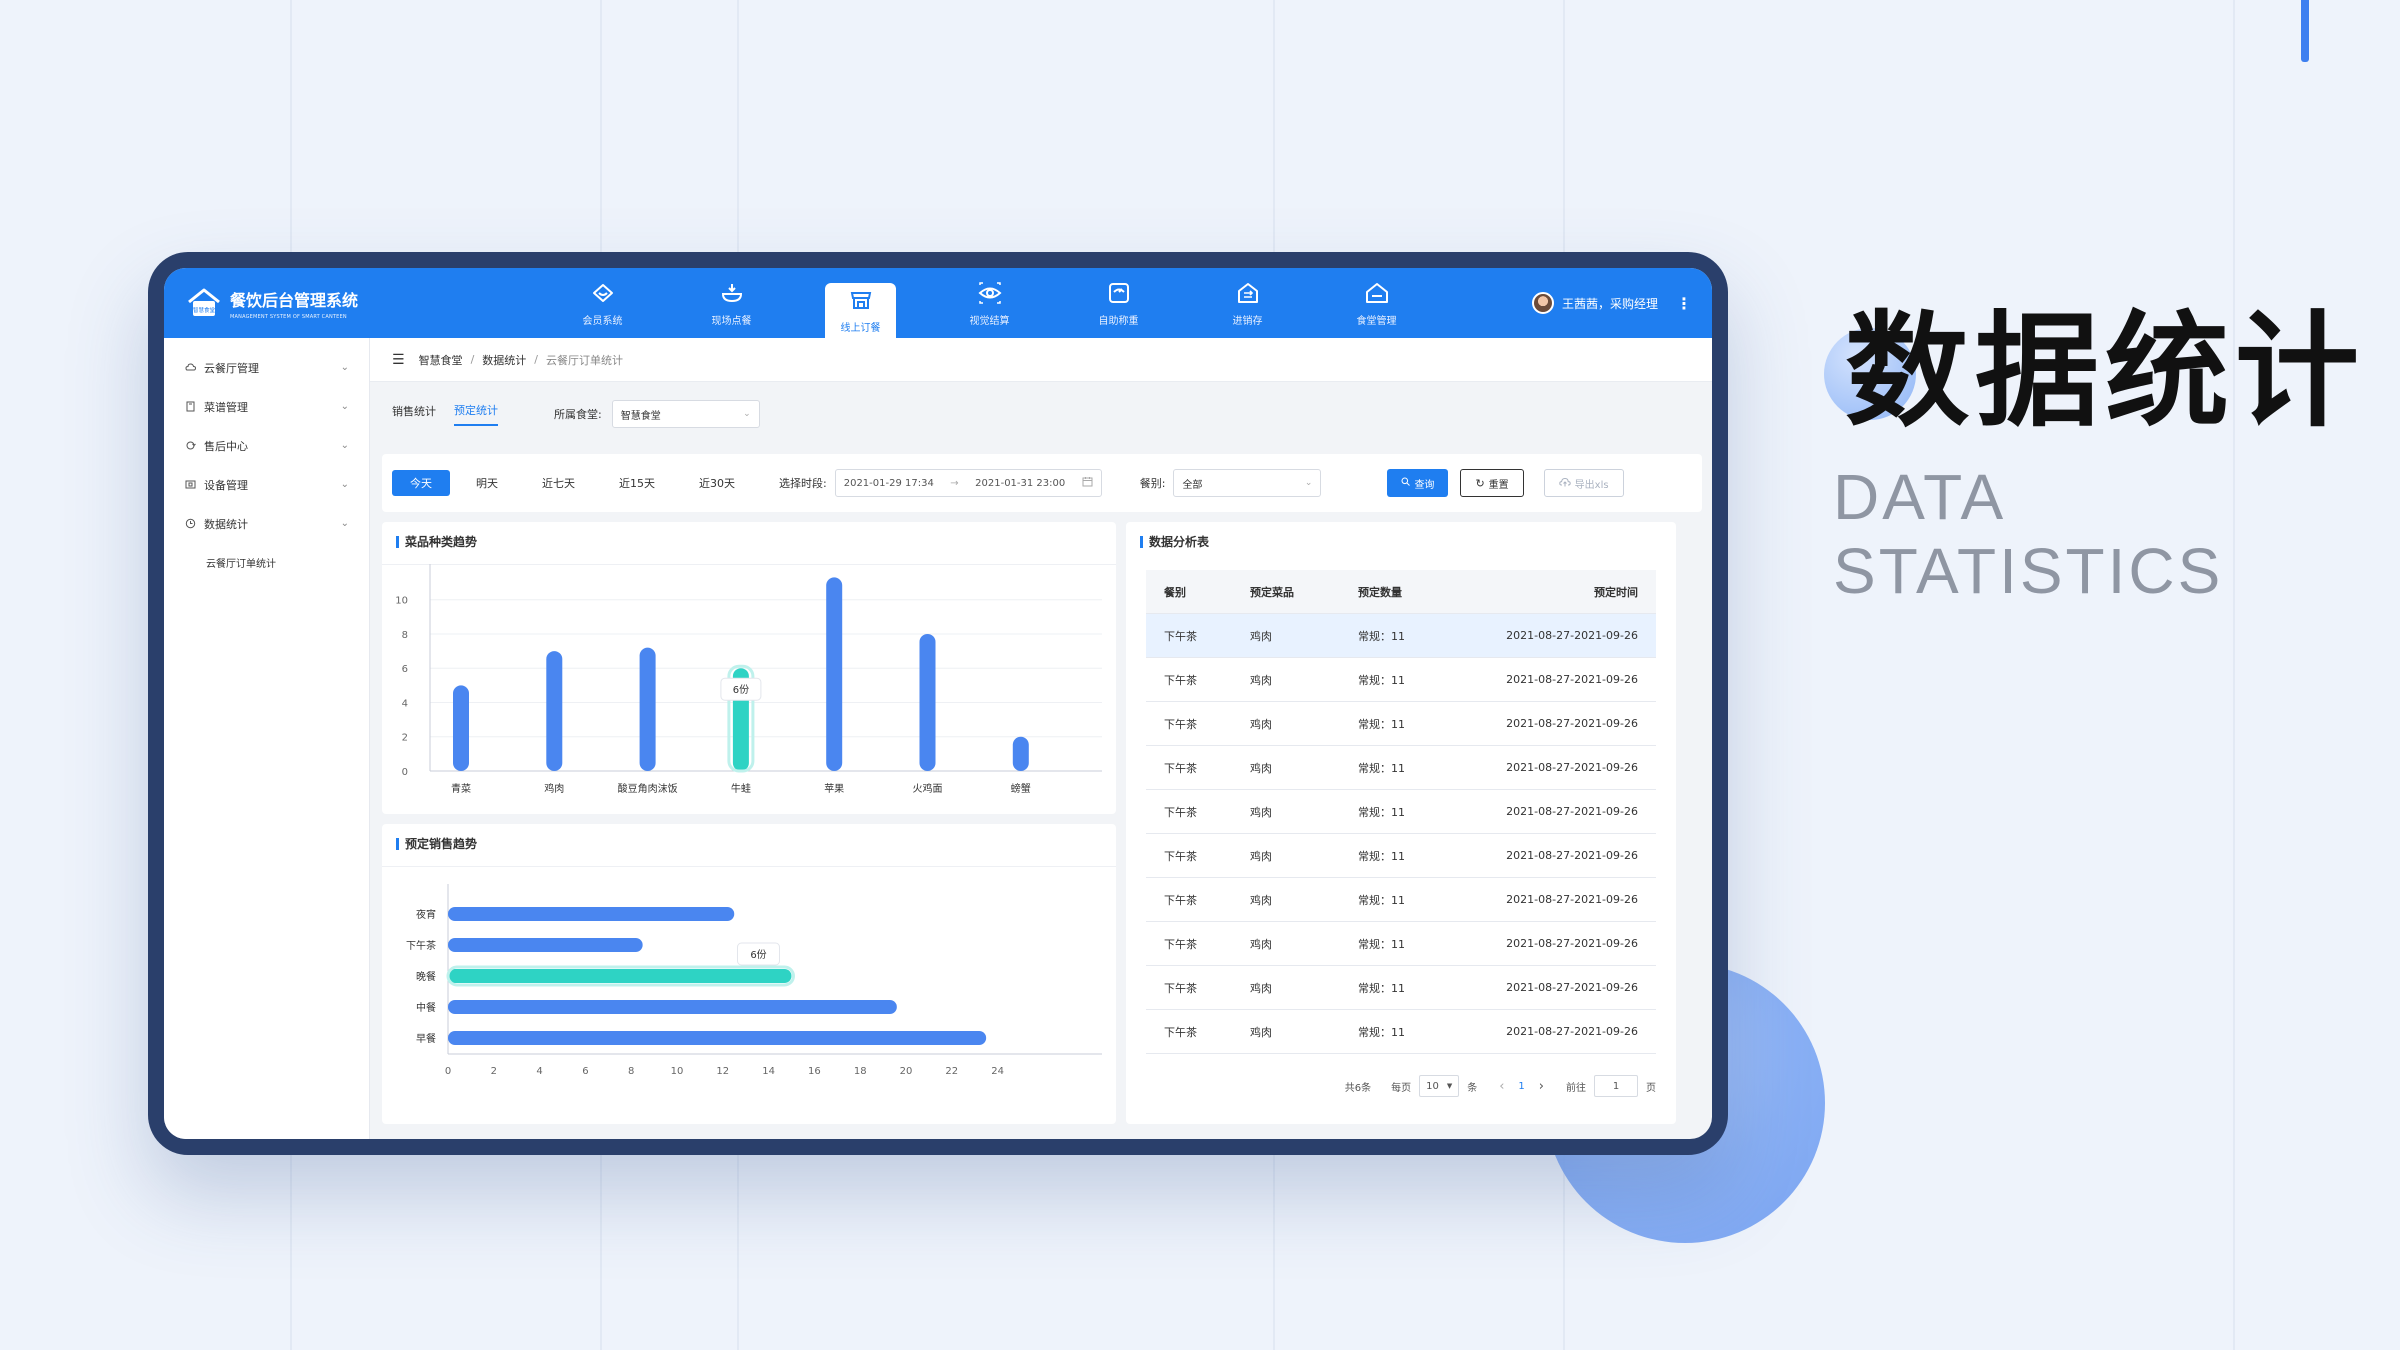 The image size is (2400, 1350). What do you see at coordinates (906, 1071) in the screenshot?
I see `x-tick-label: 20` at bounding box center [906, 1071].